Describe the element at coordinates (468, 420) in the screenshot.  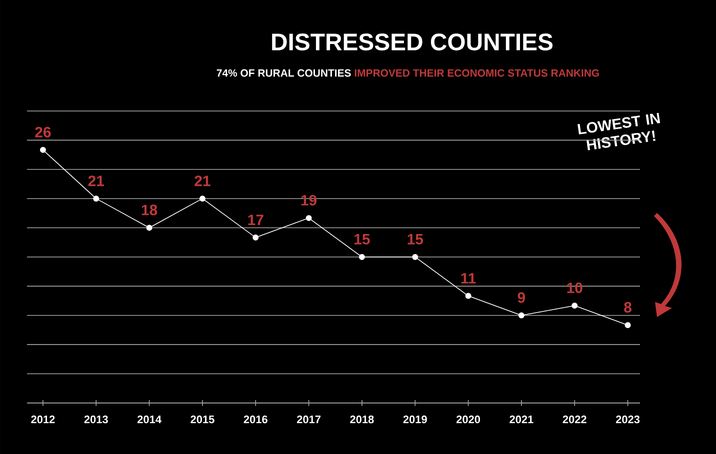
I see `x-tick-label: 2020` at that location.